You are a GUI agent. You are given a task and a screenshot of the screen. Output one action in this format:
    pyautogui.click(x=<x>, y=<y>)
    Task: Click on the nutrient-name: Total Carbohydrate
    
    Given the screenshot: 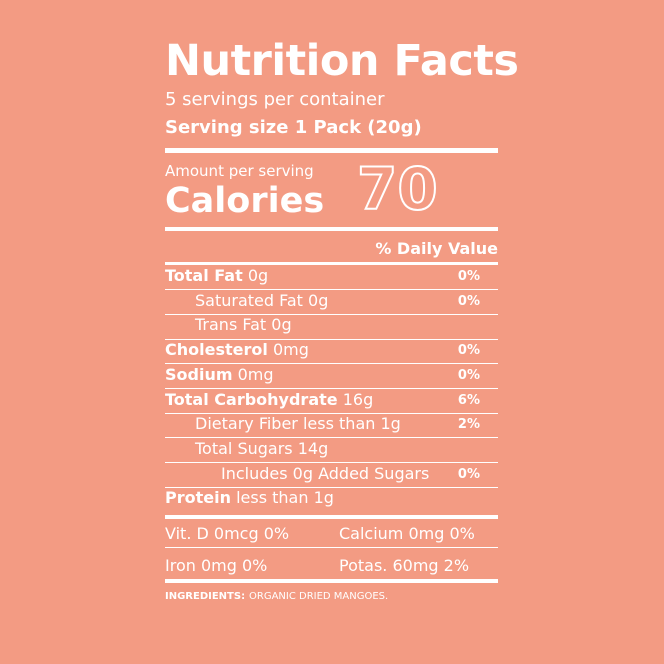 What is the action you would take?
    pyautogui.click(x=251, y=399)
    